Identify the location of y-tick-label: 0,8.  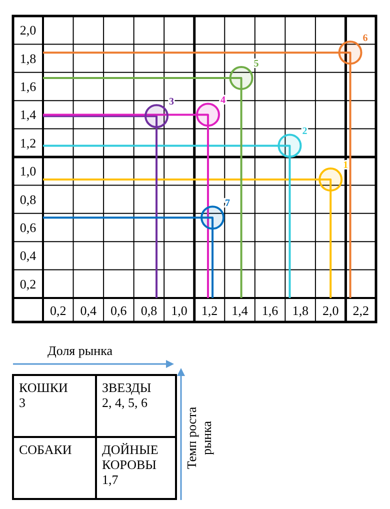
(28, 199).